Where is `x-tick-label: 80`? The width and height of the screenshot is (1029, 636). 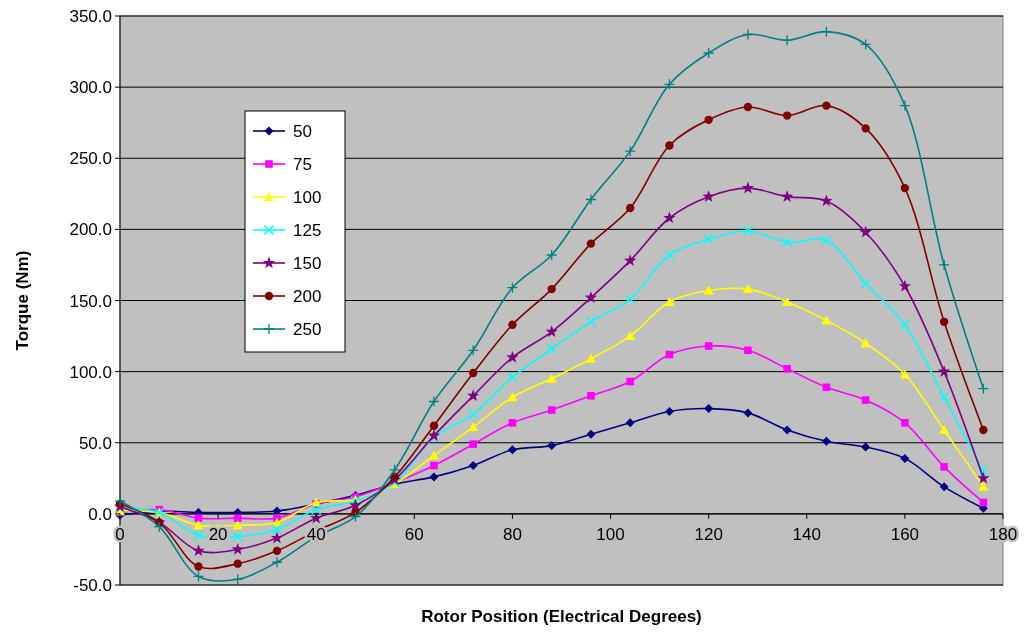
x-tick-label: 80 is located at coordinates (512, 534).